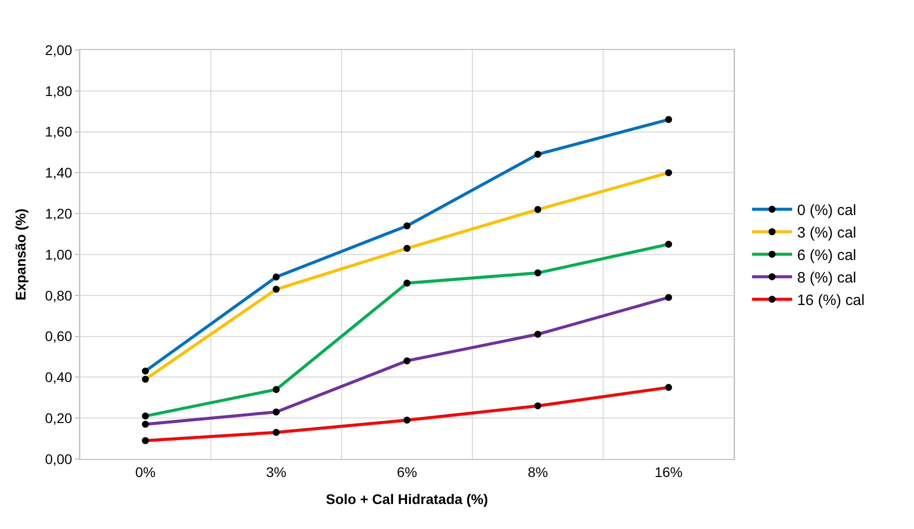 This screenshot has height=529, width=914. I want to click on y-tick-label: 0,20, so click(58, 418).